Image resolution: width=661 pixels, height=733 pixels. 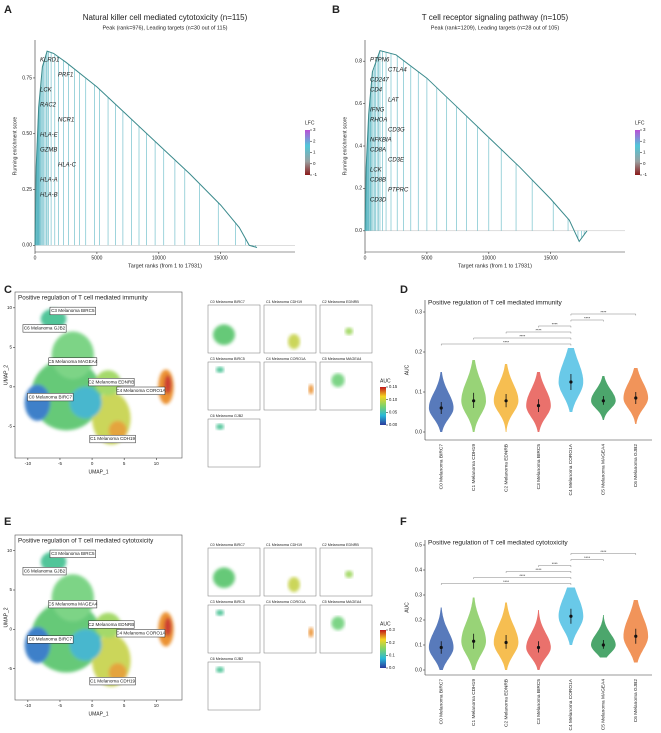 What do you see at coordinates (418, 595) in the screenshot?
I see `y-tick-label: 0.3` at bounding box center [418, 595].